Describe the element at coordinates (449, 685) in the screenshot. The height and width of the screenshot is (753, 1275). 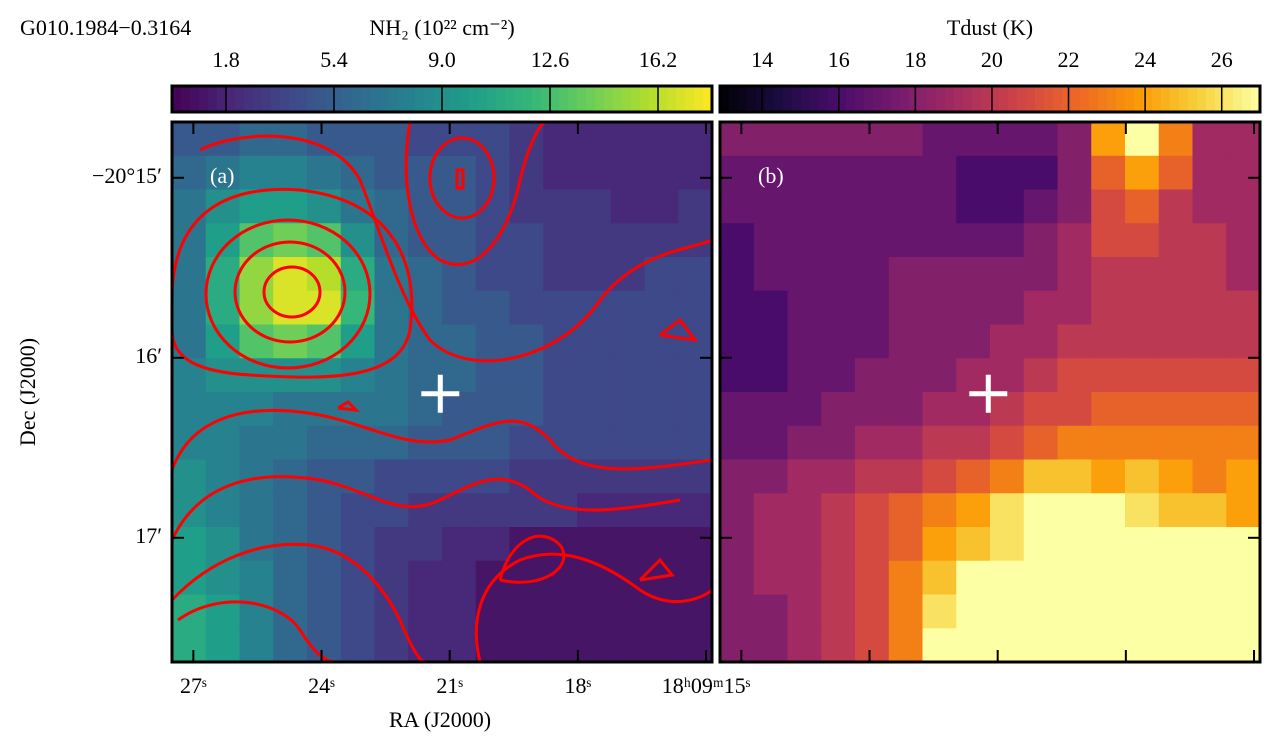
I see `x-tick-label: 21ˢ` at that location.